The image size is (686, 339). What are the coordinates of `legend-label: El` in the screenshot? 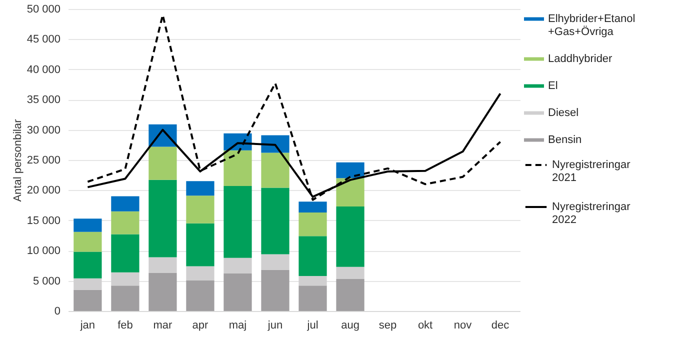 It's located at (553, 86).